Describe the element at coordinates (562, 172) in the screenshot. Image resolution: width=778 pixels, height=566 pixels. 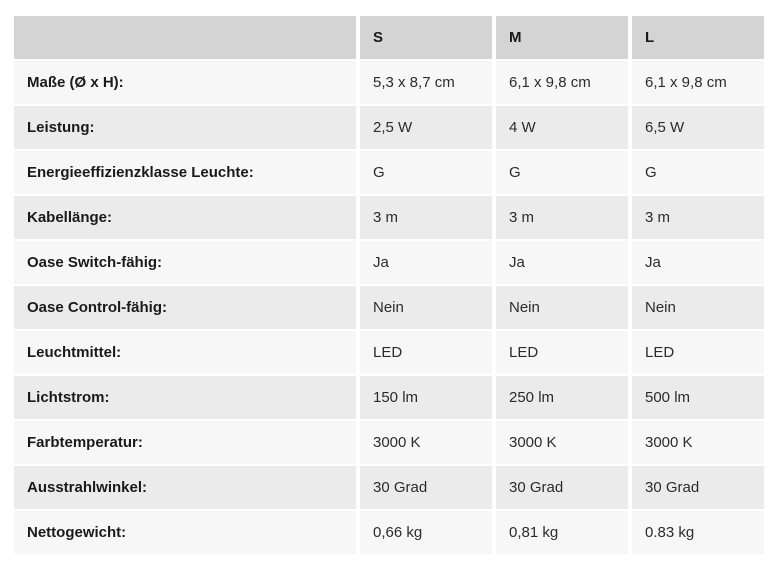
I see `spec-value-m: G` at that location.